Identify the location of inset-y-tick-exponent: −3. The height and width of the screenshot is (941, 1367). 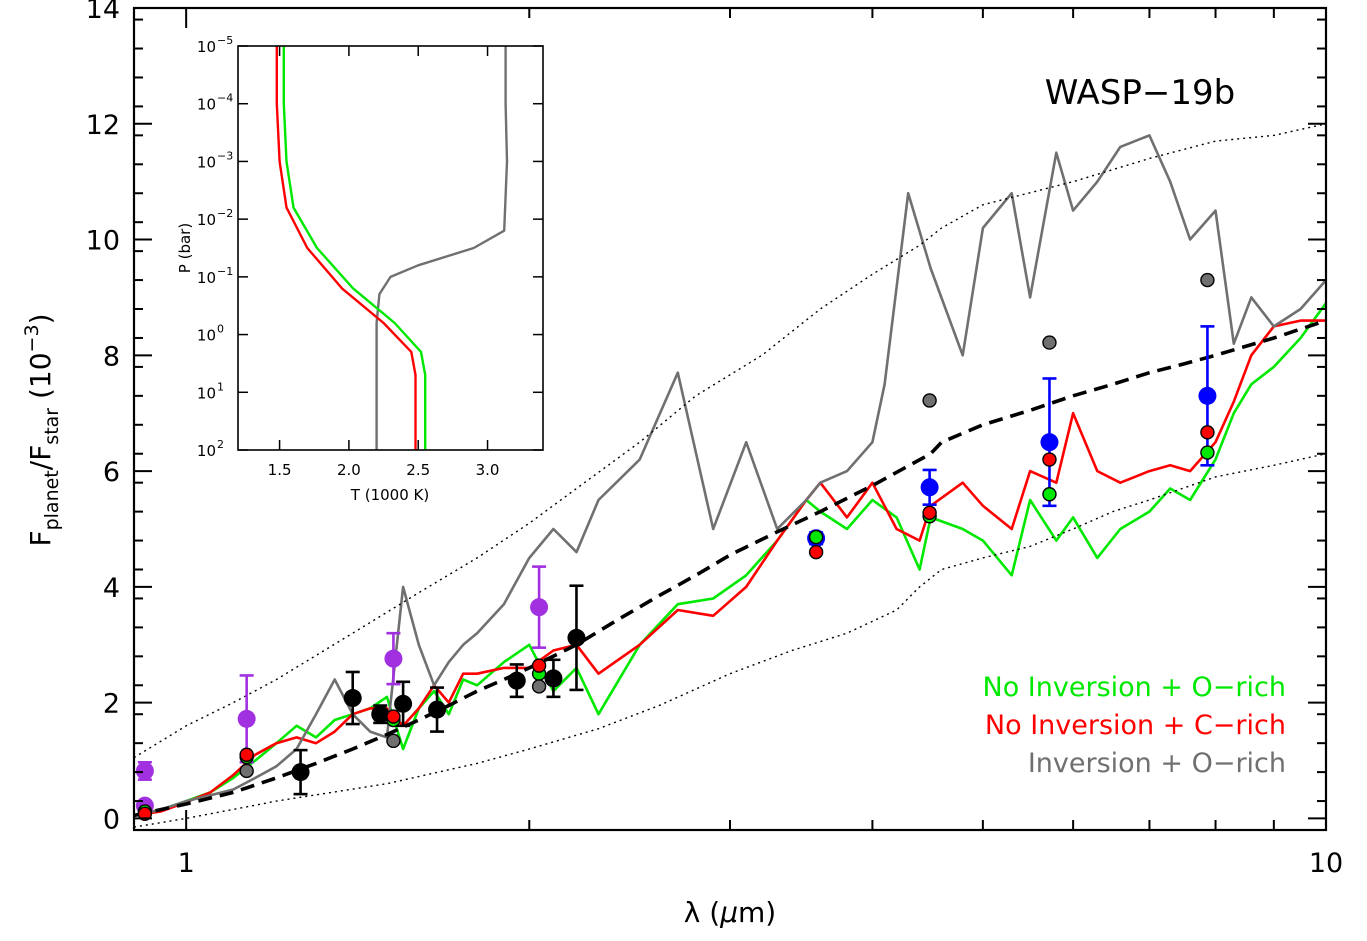
(225, 155).